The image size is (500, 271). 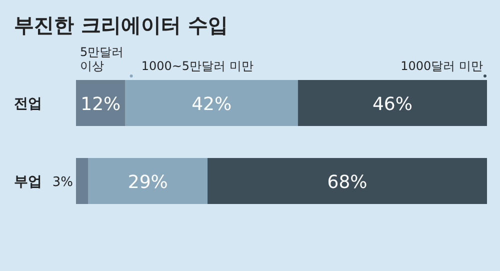 I want to click on data-label: 68%, so click(x=347, y=182).